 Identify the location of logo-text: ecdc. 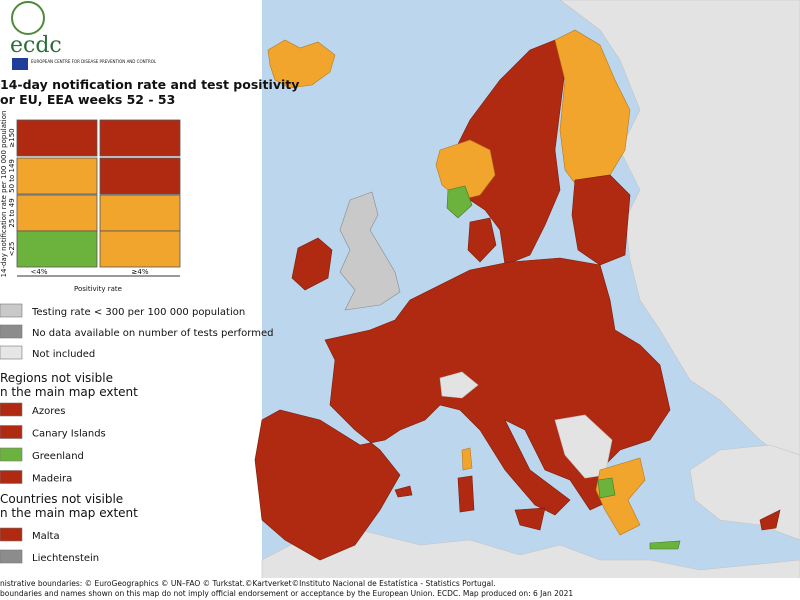
(36, 45).